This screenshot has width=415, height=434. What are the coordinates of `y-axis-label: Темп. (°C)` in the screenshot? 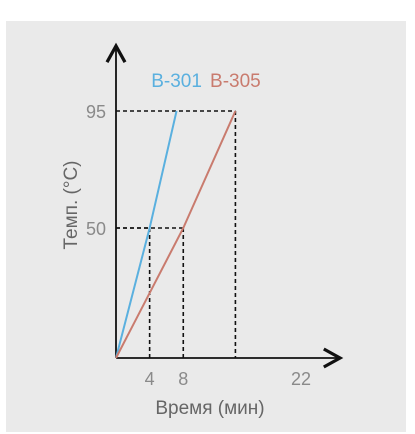 It's located at (71, 205).